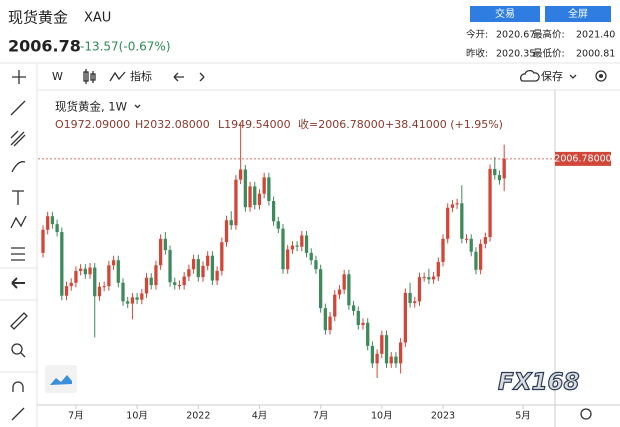  I want to click on stat-value: 2021.40, so click(595, 35).